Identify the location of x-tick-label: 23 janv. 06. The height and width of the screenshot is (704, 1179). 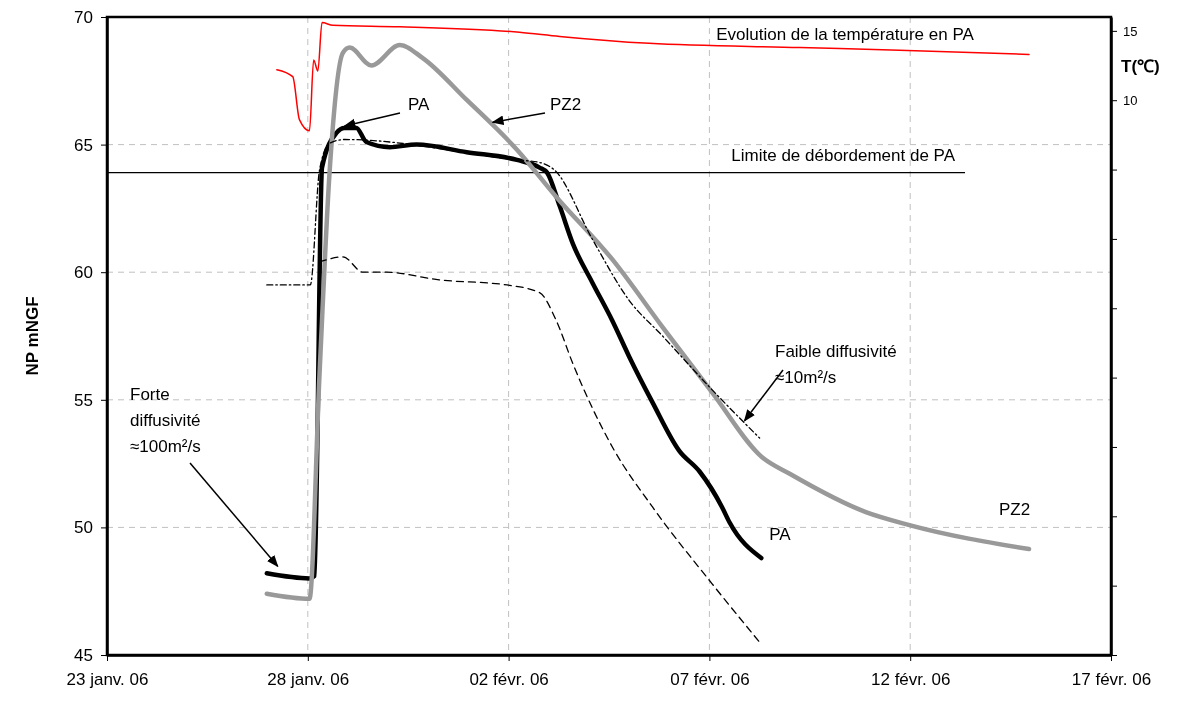
(107, 680).